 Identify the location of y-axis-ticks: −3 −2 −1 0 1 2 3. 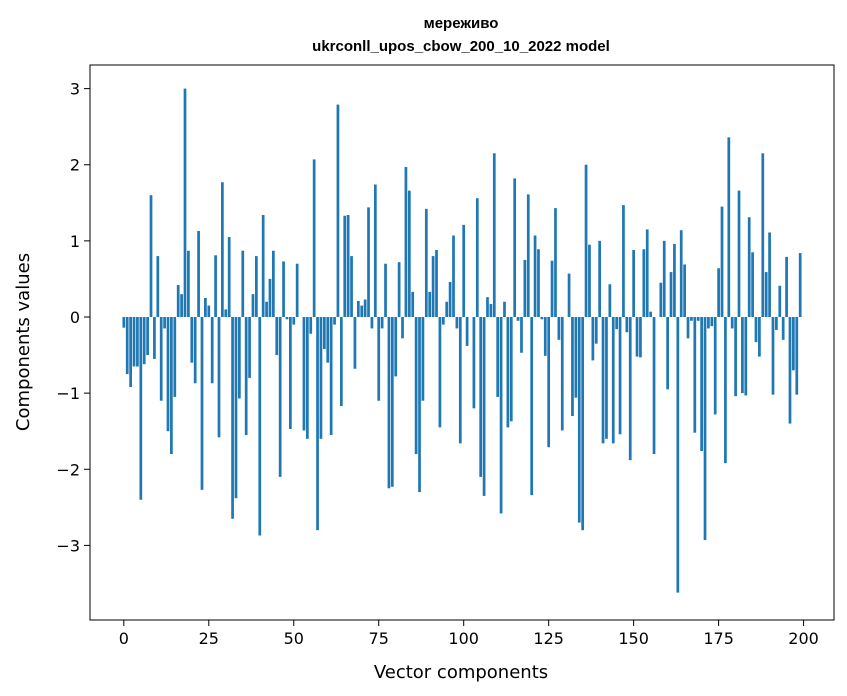
(73, 317).